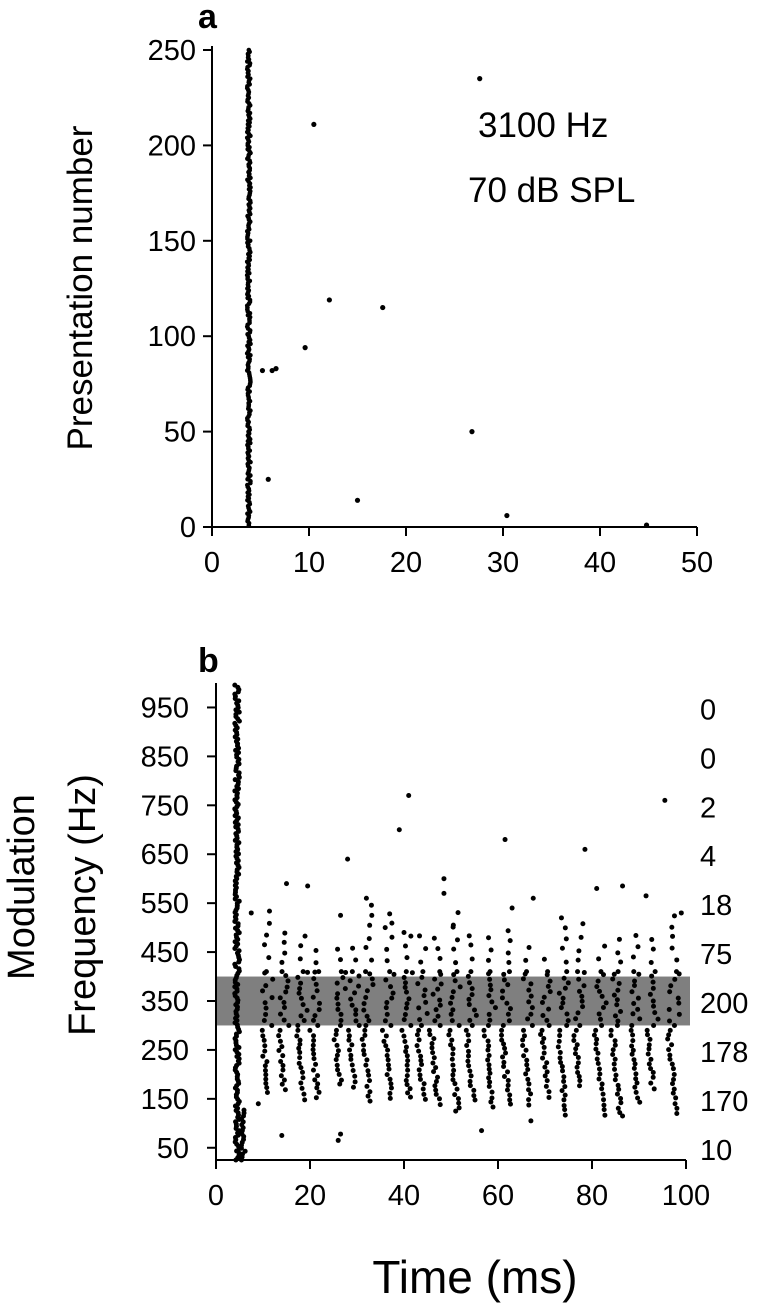  What do you see at coordinates (188, 528) in the screenshot?
I see `y-tick-label: 0` at bounding box center [188, 528].